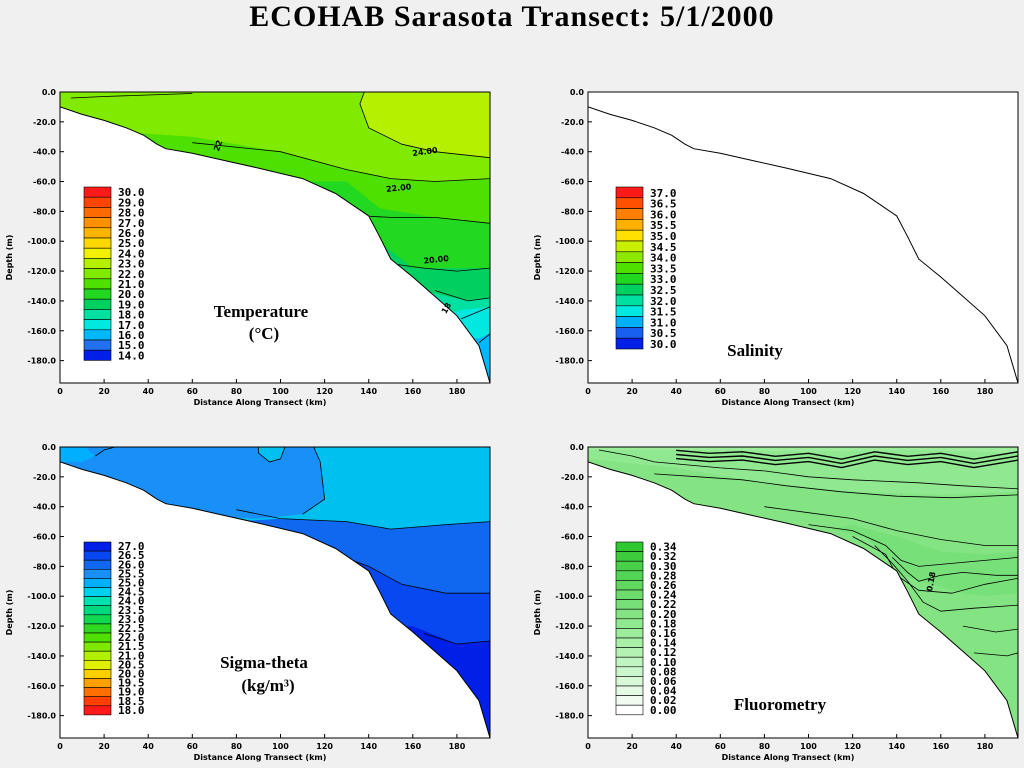 This screenshot has height=768, width=1024. Describe the element at coordinates (324, 746) in the screenshot. I see `x-tick-label: 120` at that location.